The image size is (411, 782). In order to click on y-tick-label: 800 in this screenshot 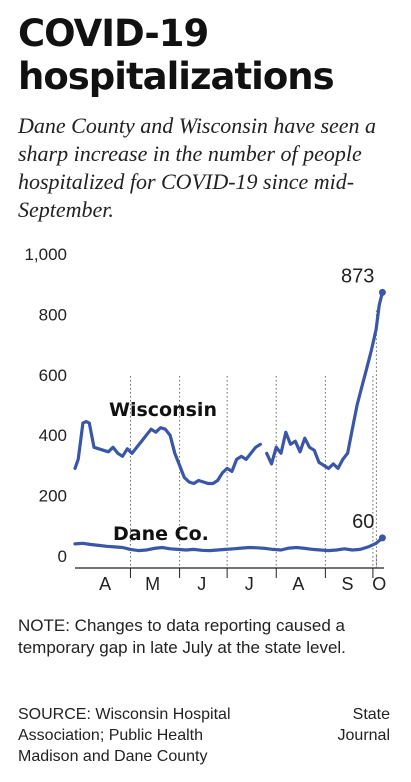, I will do `click(53, 314)`.